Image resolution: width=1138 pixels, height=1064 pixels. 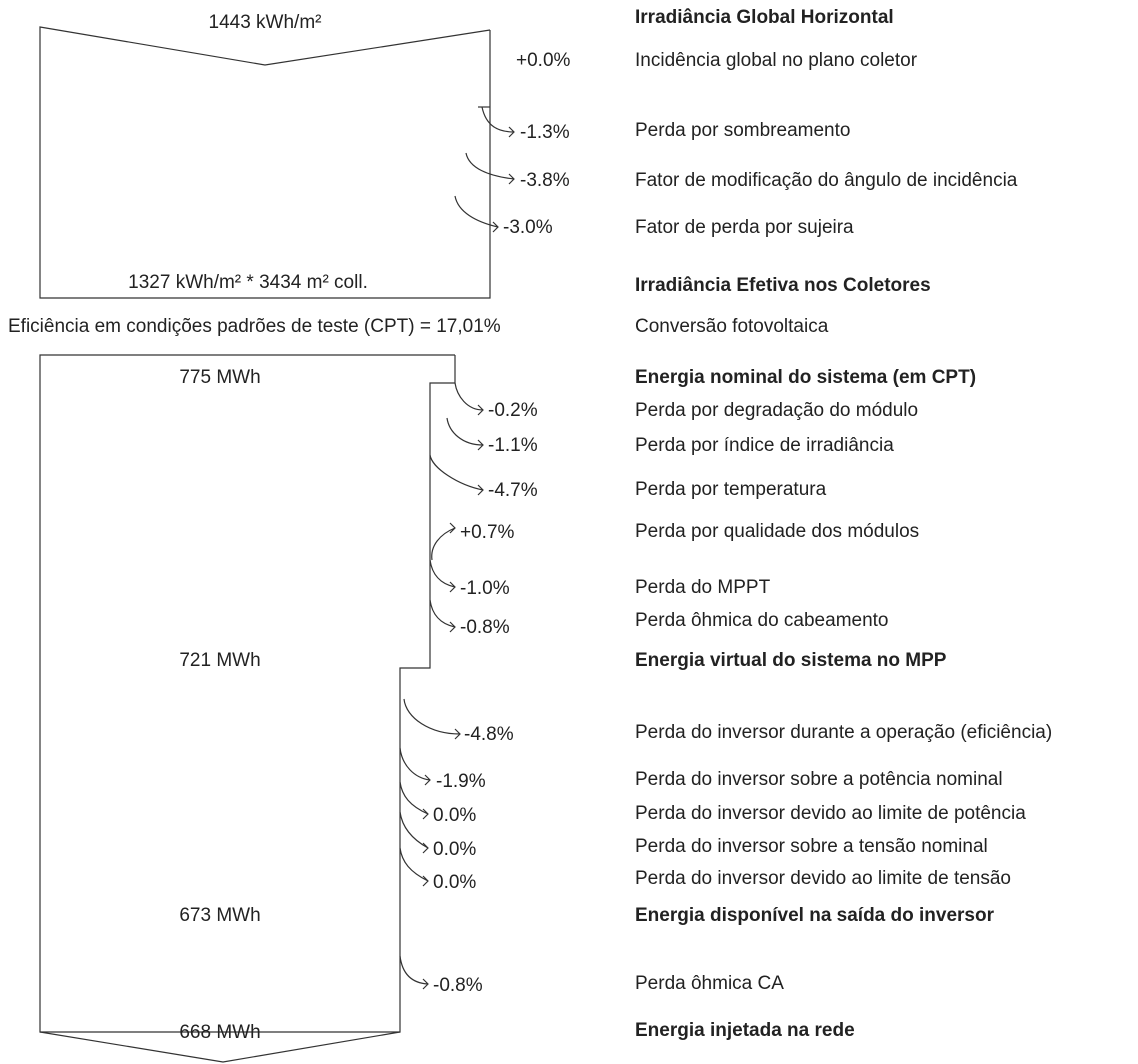 What do you see at coordinates (220, 1032) in the screenshot?
I see `value-grid: 668 MWh` at bounding box center [220, 1032].